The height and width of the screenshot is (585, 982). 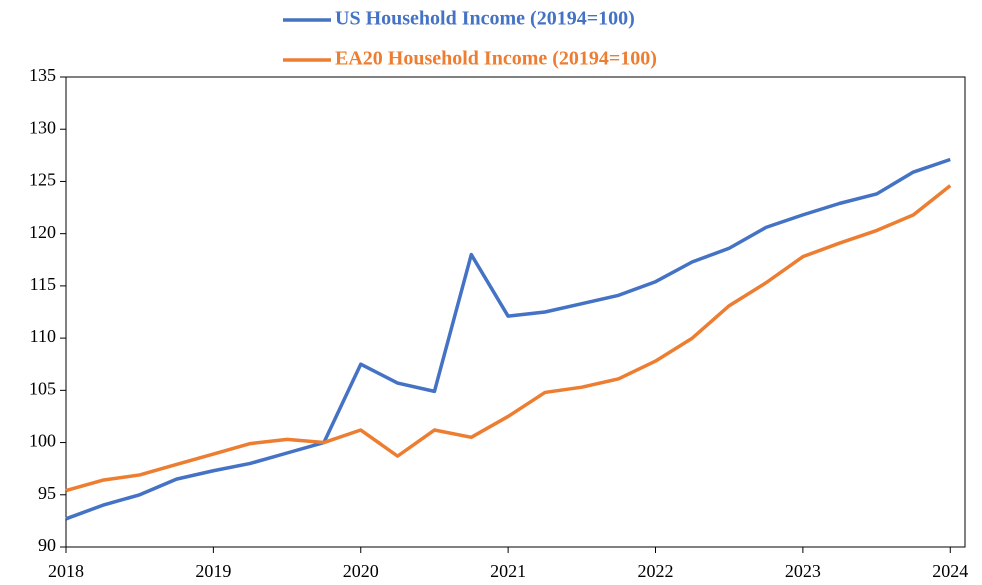 I want to click on x-tick-label: 2020, so click(x=361, y=571).